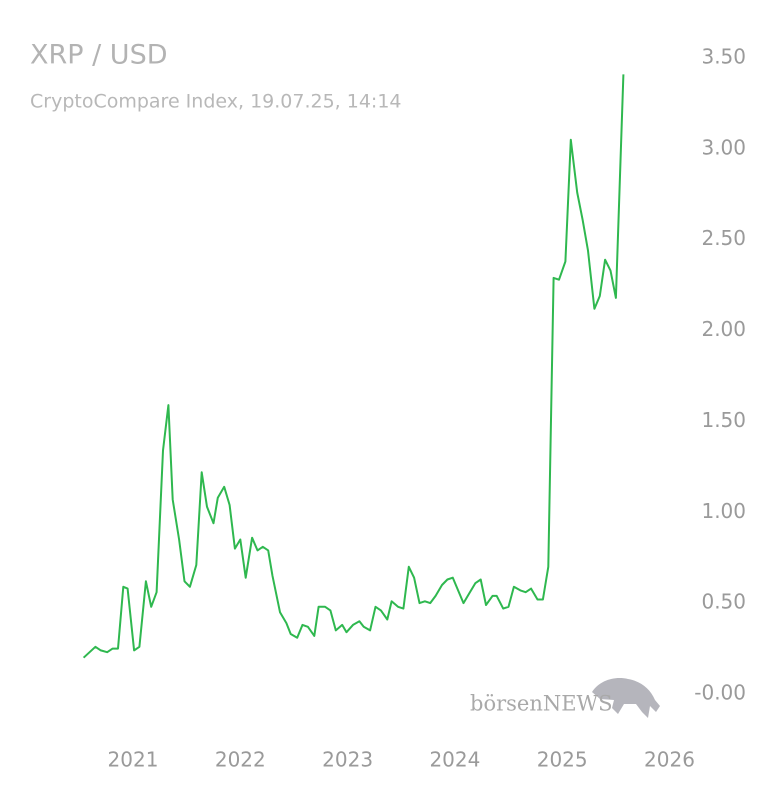 The height and width of the screenshot is (800, 780). I want to click on chart-title: XRP / USD, so click(99, 55).